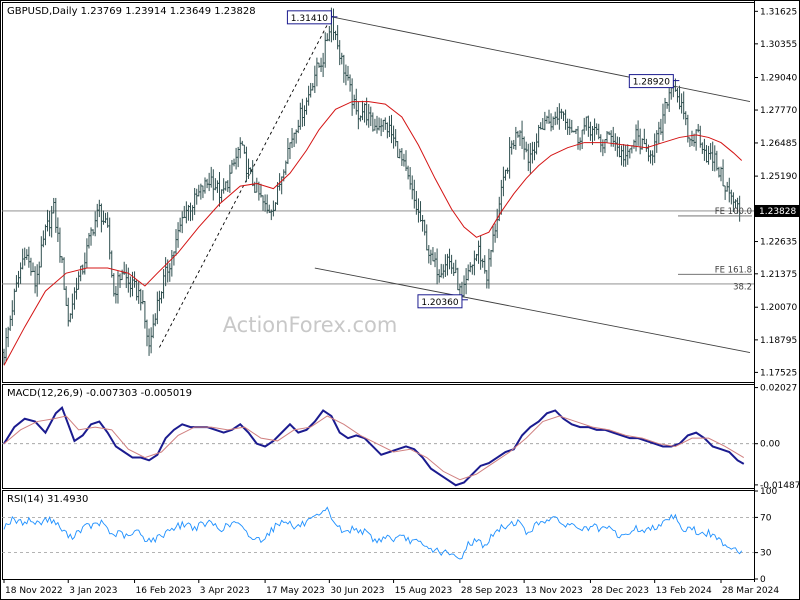 This screenshot has height=600, width=800. I want to click on level-label: 38.2, so click(742, 287).